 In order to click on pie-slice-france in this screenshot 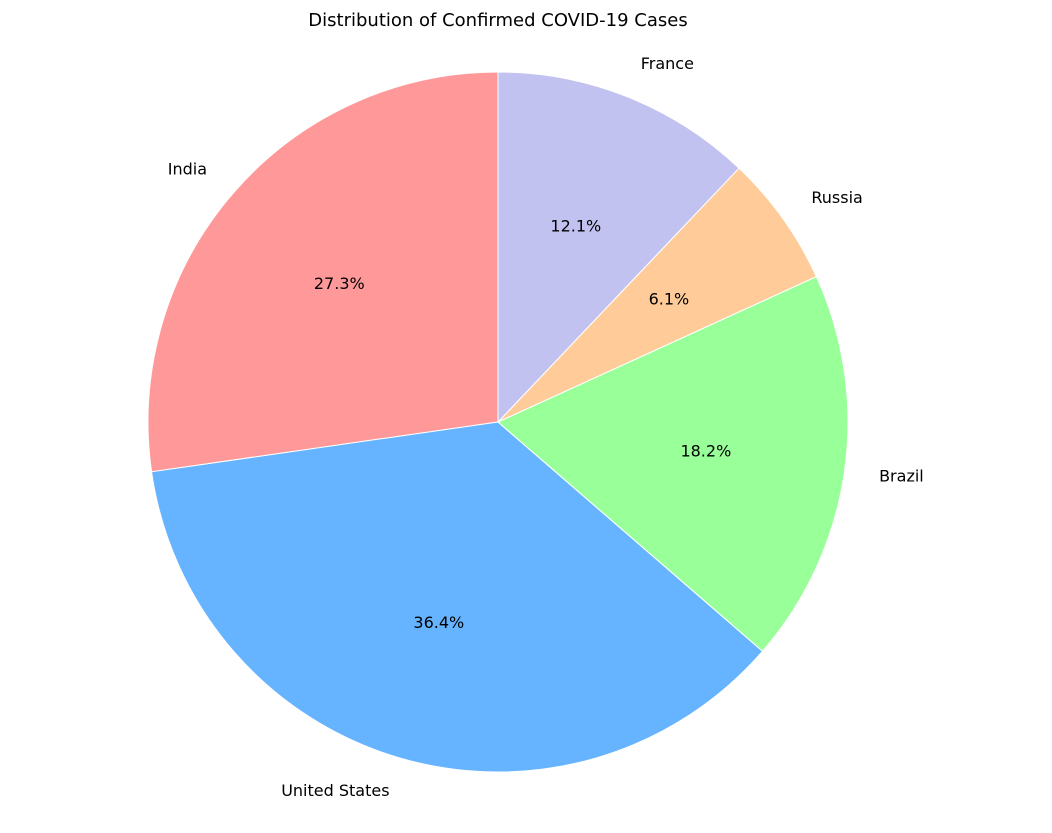, I will do `click(618, 247)`.